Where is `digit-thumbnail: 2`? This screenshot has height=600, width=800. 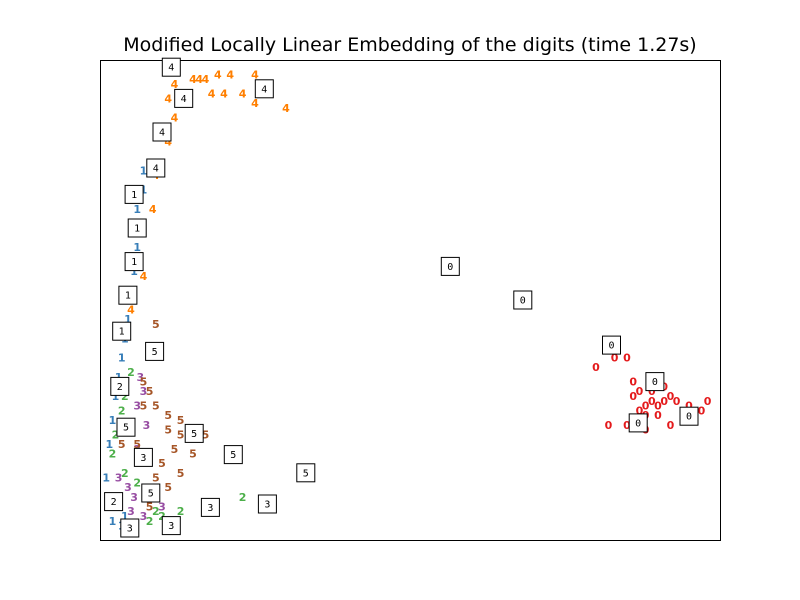 digit-thumbnail: 2 is located at coordinates (114, 502).